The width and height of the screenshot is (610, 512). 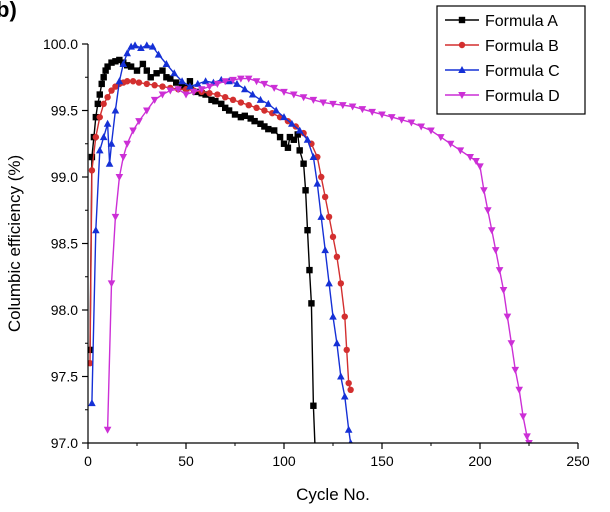 What do you see at coordinates (480, 461) in the screenshot?
I see `x-tick-label: 200` at bounding box center [480, 461].